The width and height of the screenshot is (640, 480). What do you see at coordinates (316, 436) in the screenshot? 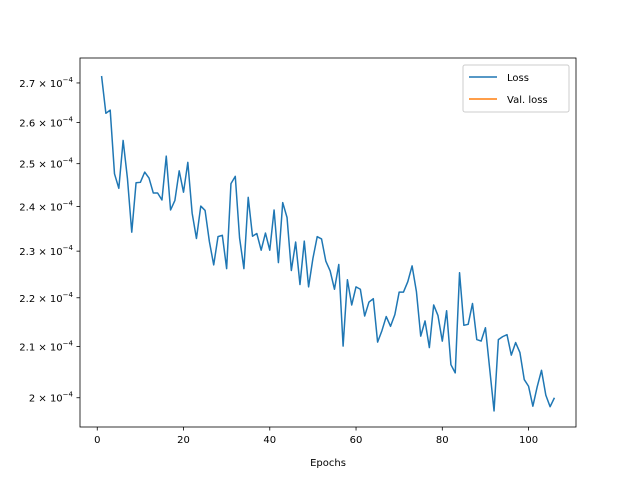
I see `x-axis-ticks: 0 20 40 60 80 100` at bounding box center [316, 436].